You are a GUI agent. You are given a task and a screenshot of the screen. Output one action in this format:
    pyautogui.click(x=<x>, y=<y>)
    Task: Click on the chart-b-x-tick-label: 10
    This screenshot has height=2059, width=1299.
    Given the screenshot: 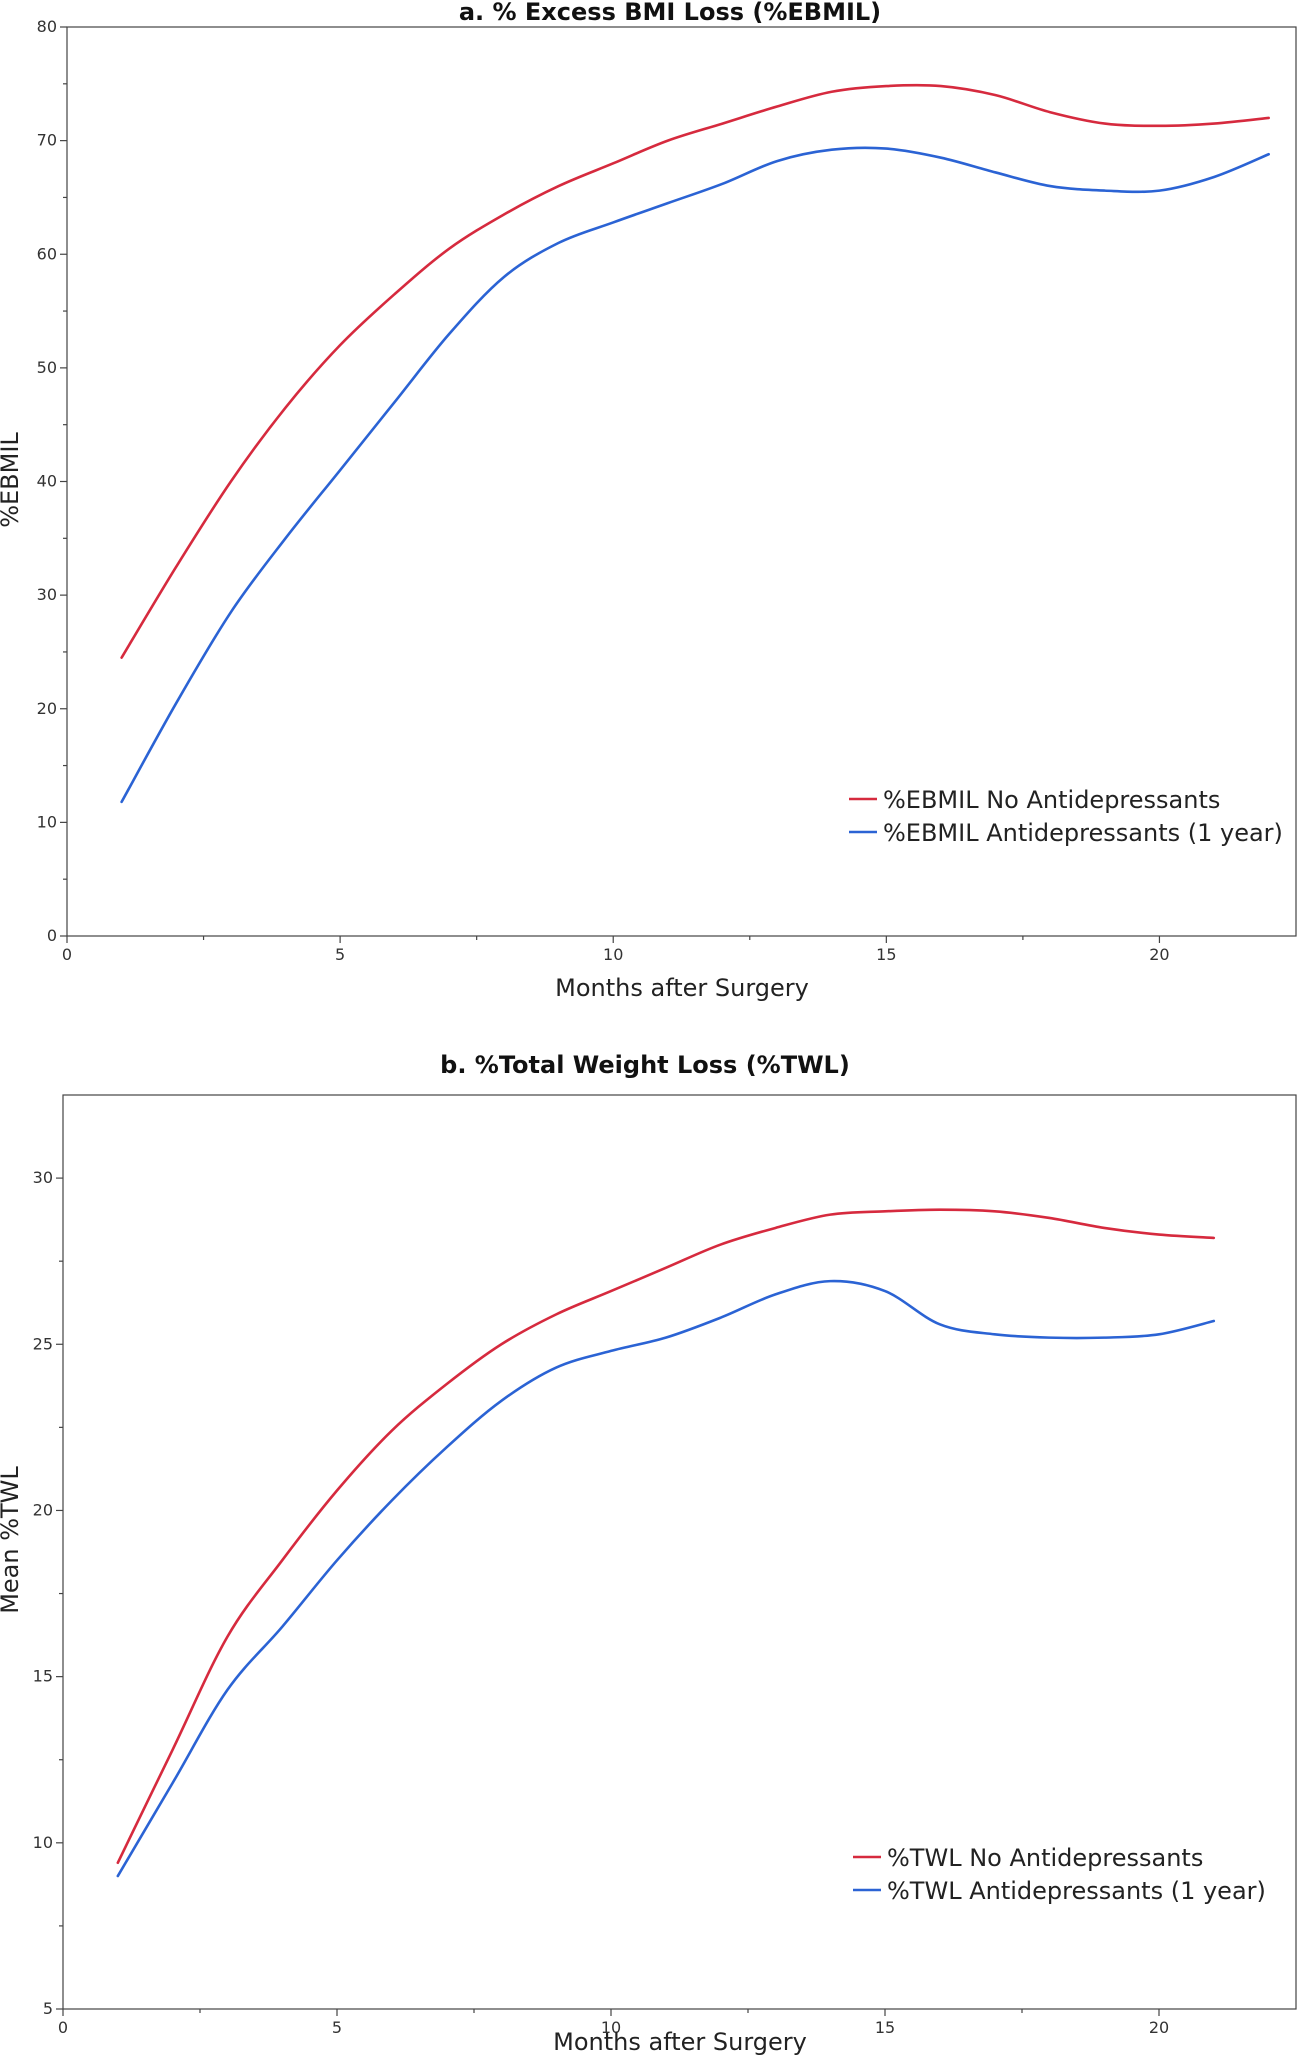 What is the action you would take?
    pyautogui.click(x=611, y=2027)
    